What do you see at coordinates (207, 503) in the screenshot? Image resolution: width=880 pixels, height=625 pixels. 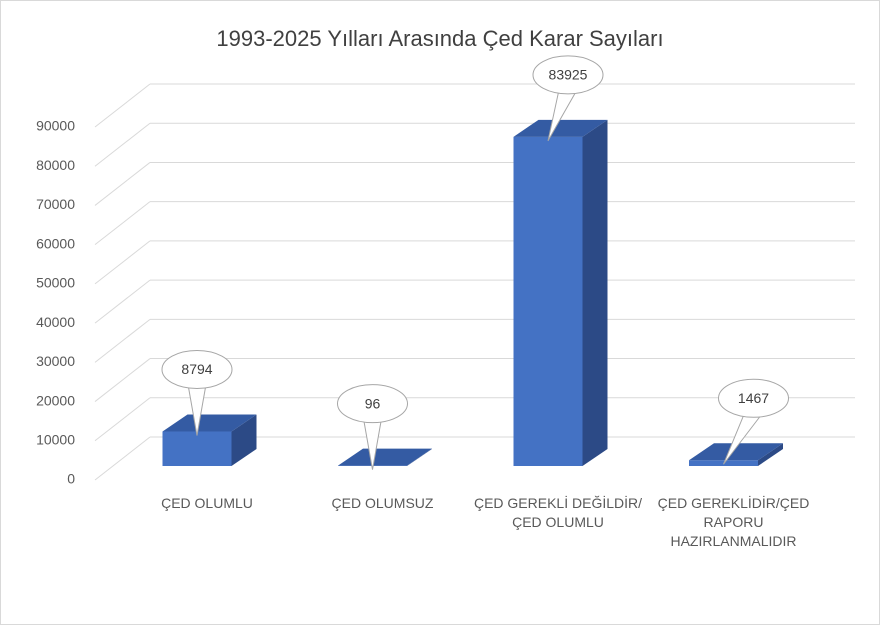 I see `x-tick-label: ÇED OLUMLU` at bounding box center [207, 503].